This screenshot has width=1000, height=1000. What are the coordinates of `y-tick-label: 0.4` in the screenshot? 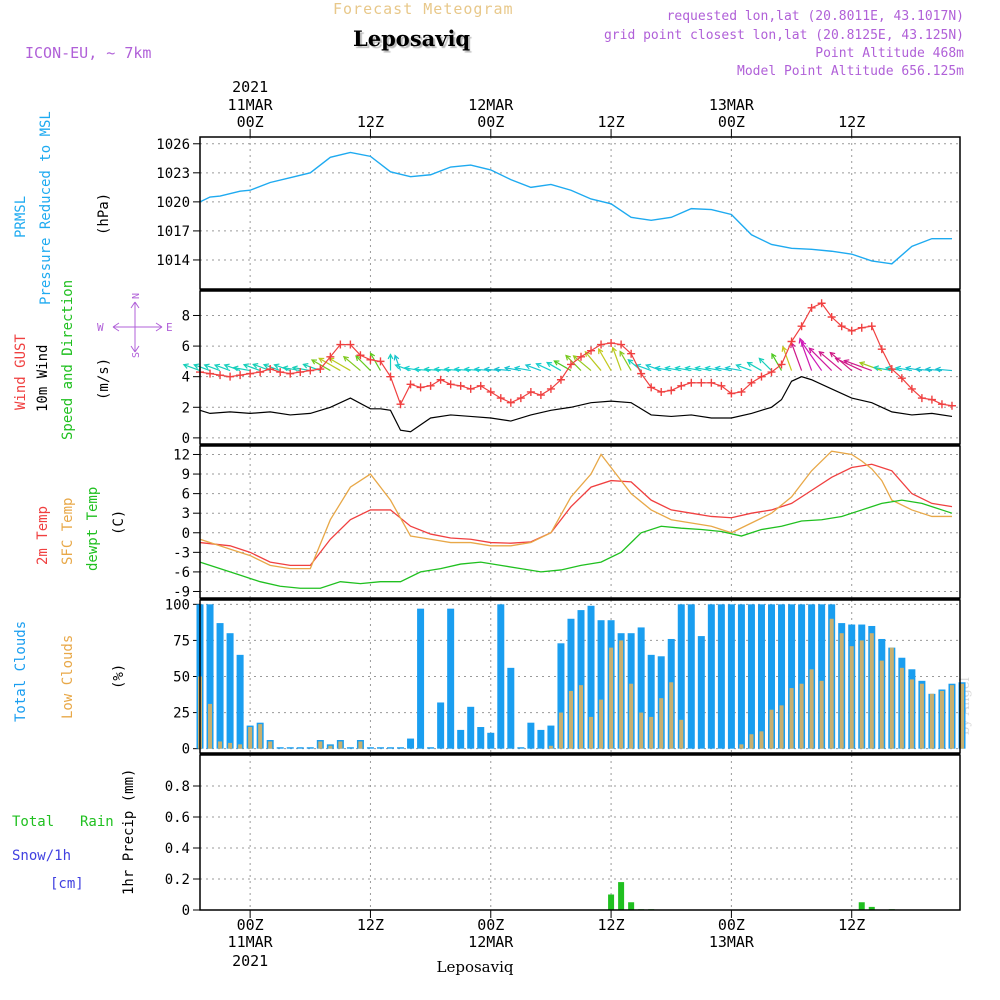 It's located at (177, 849).